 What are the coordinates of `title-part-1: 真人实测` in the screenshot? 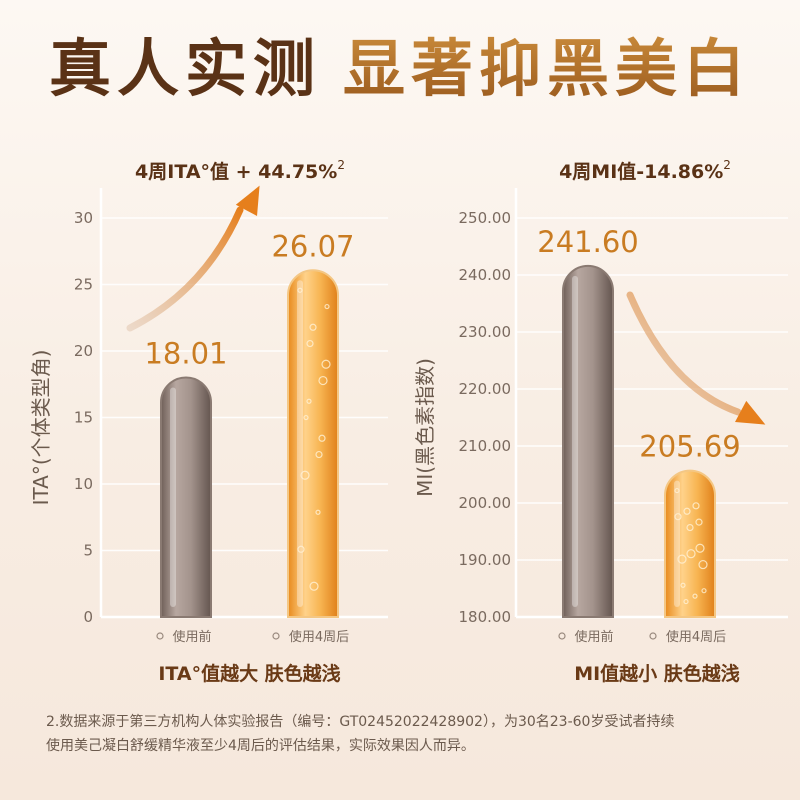 It's located at (184, 68).